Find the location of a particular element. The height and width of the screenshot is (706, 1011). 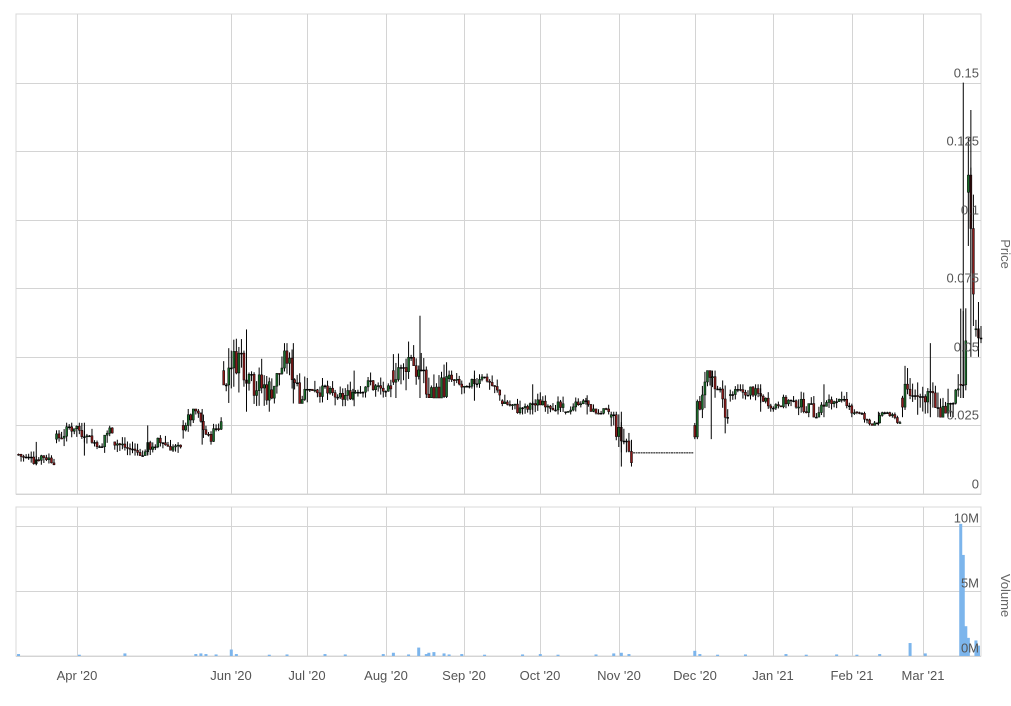

price-y-tick-label: 0.15 is located at coordinates (966, 73).